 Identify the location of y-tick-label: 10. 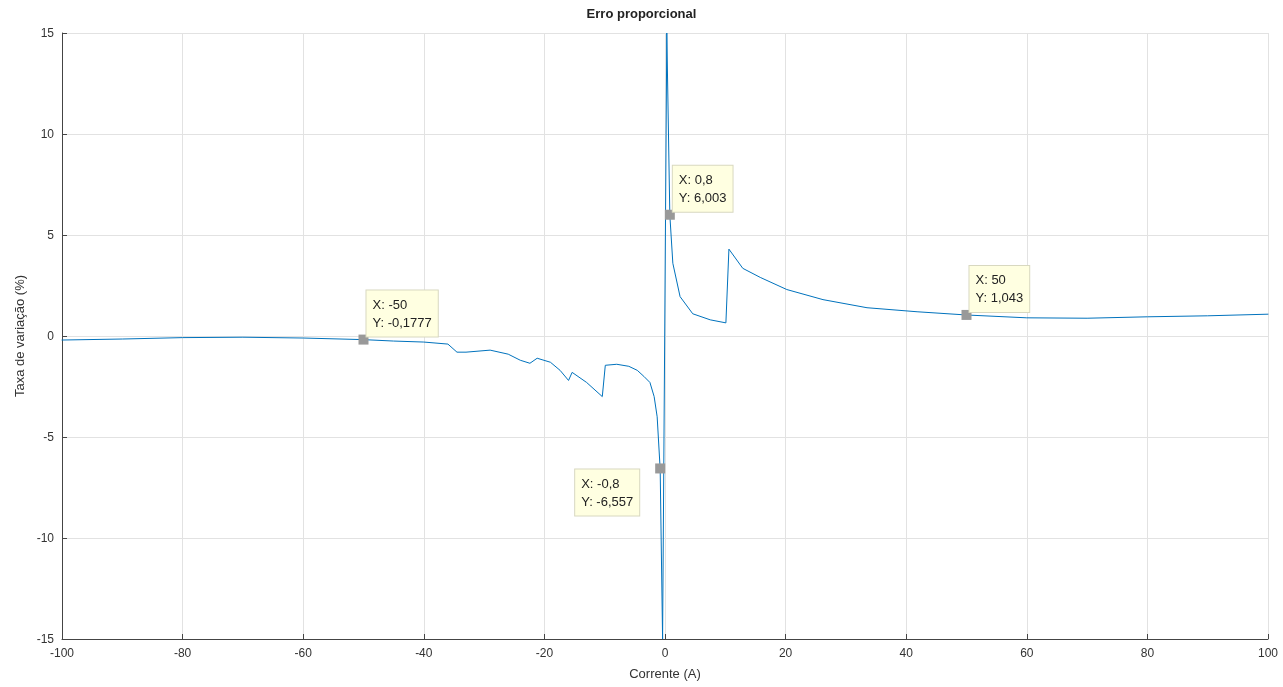
(47, 134).